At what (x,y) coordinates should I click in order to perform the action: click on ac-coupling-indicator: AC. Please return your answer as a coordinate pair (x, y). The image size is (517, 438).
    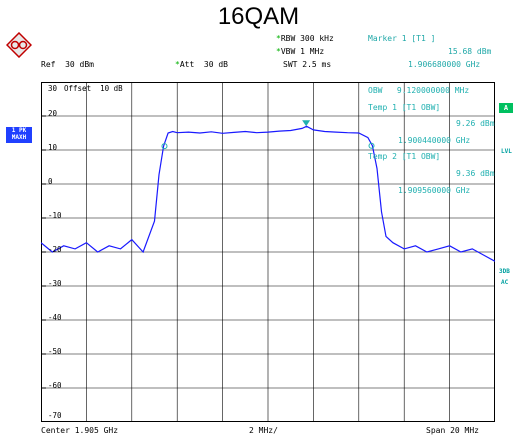
    Looking at the image, I should click on (505, 282).